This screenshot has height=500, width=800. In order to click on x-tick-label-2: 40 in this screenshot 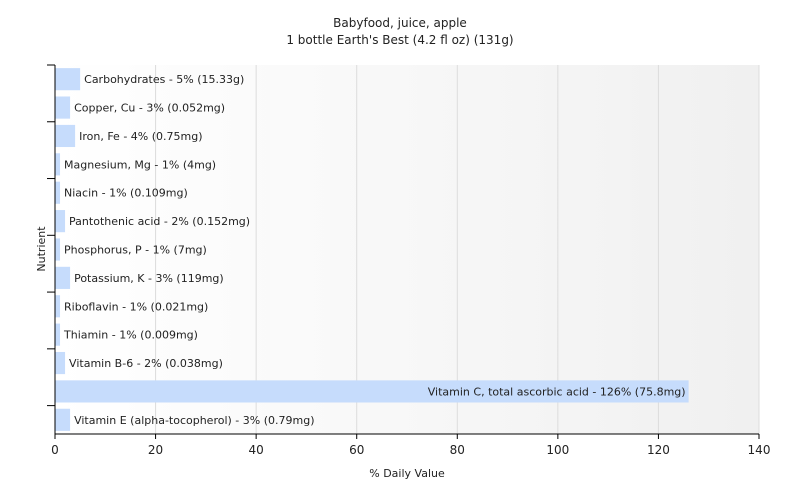, I will do `click(256, 450)`.